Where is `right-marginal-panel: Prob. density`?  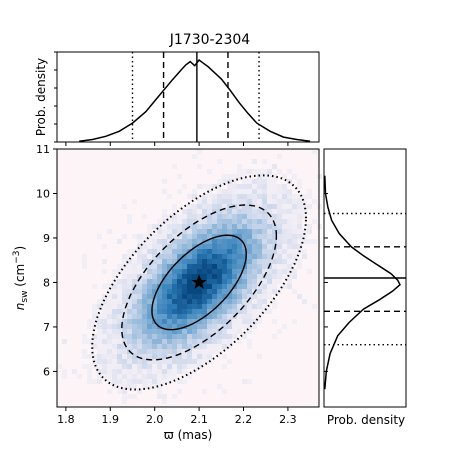 right-marginal-panel: Prob. density is located at coordinates (365, 287).